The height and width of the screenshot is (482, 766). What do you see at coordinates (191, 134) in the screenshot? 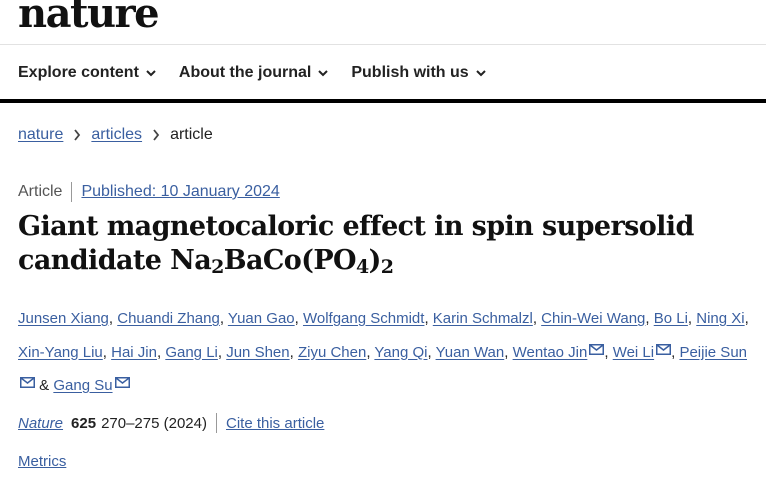
I see `breadcrumb-current: article` at bounding box center [191, 134].